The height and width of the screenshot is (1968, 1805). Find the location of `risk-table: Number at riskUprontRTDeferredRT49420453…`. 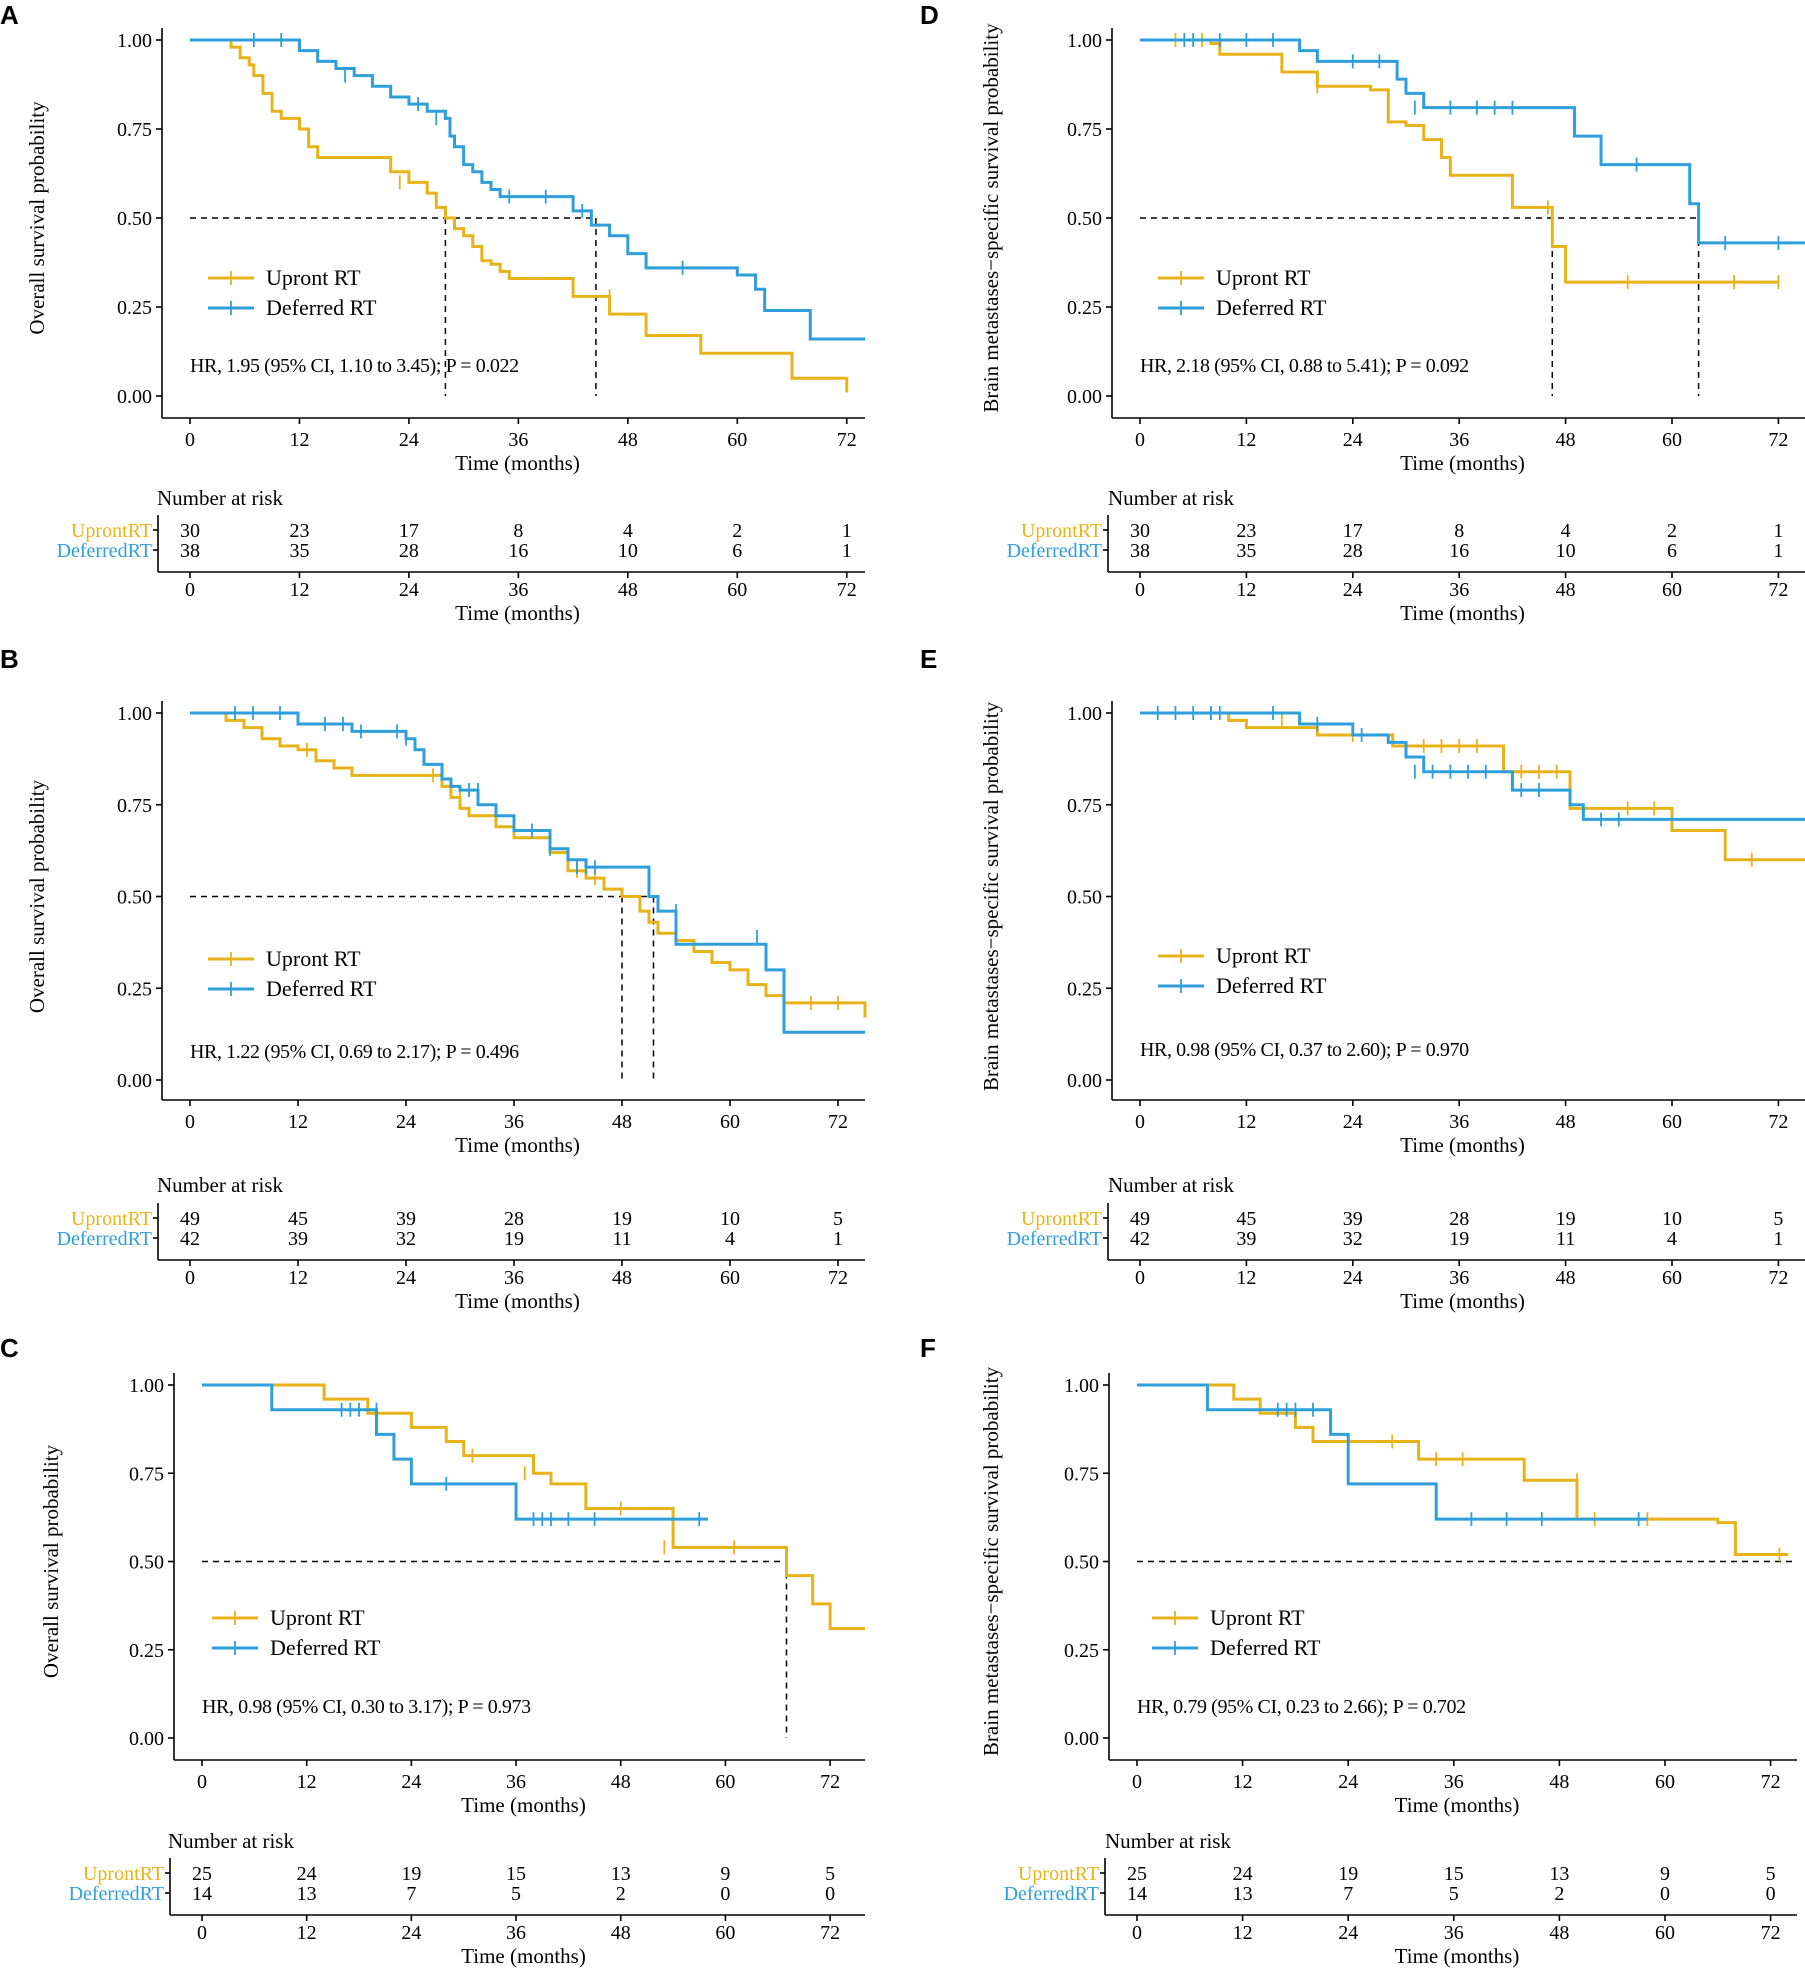

risk-table: Number at riskUprontRTDeferredRT49420453… is located at coordinates (1406, 1243).